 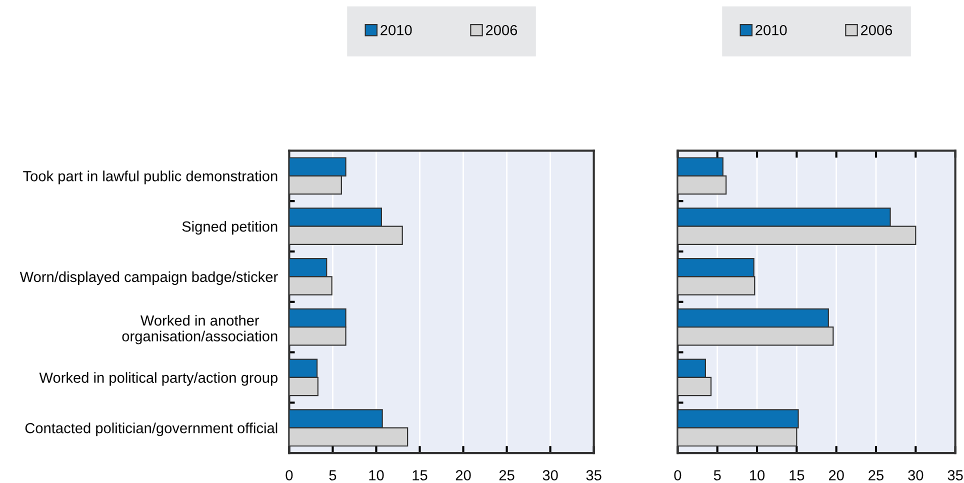 I want to click on y-tick-label: Worn/displayed campaign badge/sticker, so click(x=149, y=278).